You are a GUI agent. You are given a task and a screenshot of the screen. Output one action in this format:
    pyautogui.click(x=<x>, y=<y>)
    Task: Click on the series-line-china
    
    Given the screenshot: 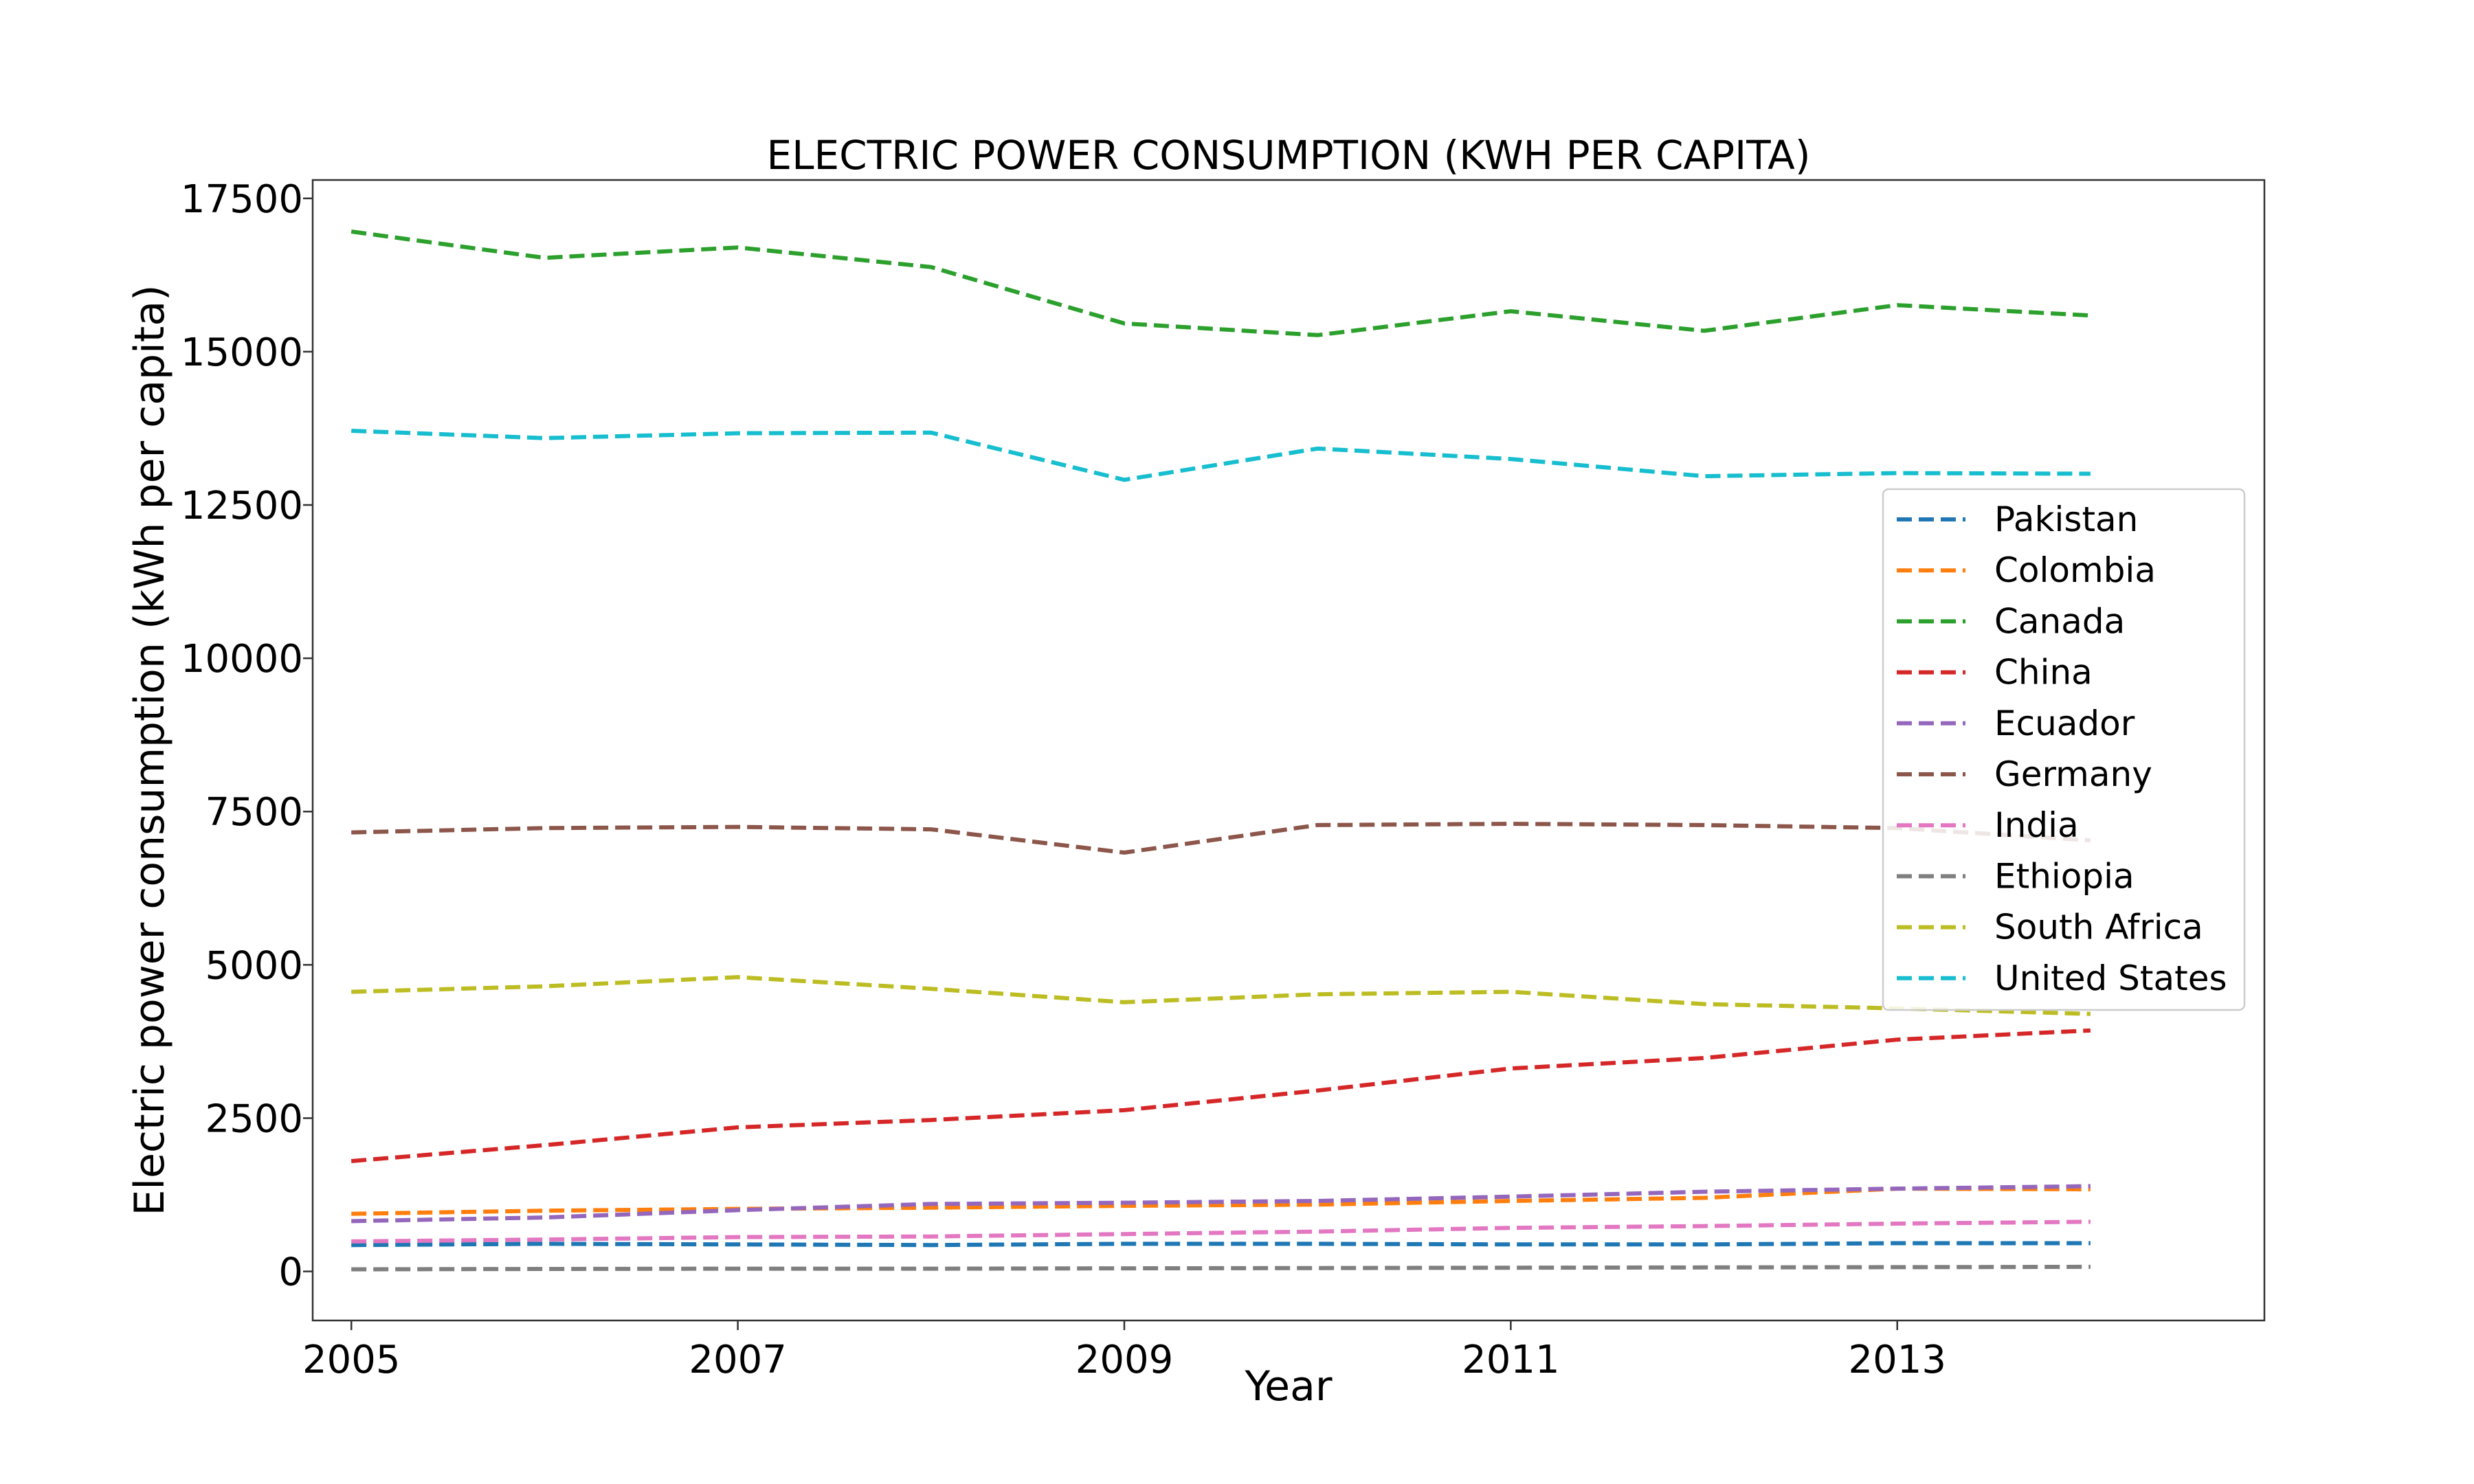 What is the action you would take?
    pyautogui.click(x=1220, y=1095)
    